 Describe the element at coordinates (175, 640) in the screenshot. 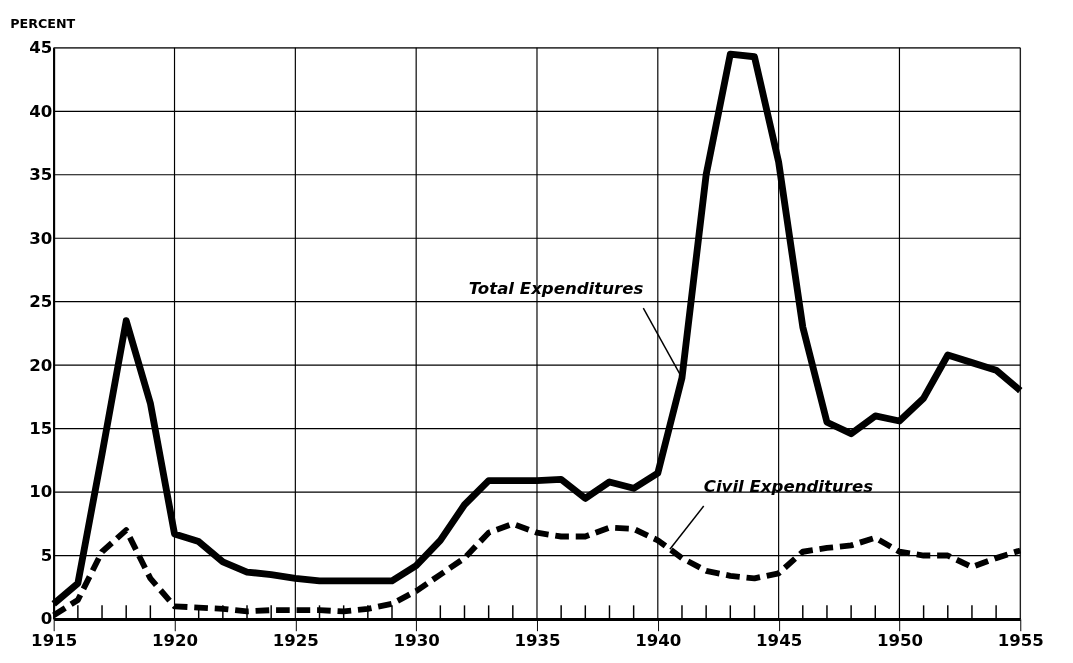

I see `x-tick-label: 1920` at that location.